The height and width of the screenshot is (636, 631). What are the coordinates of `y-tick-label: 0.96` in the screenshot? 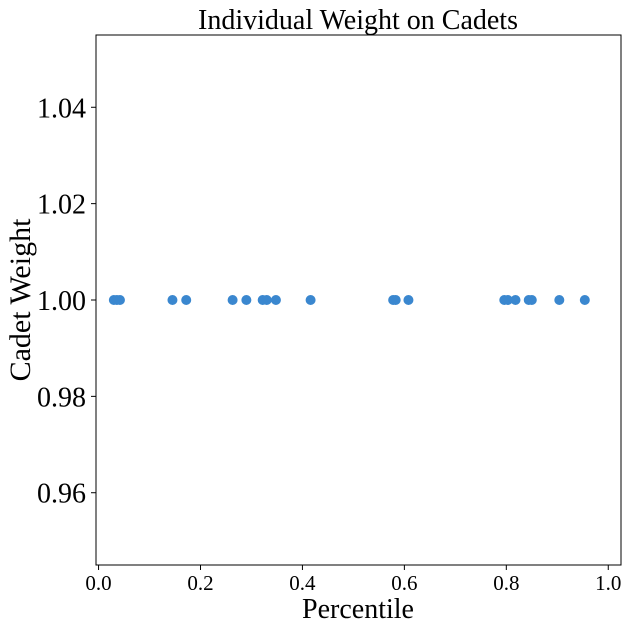 It's located at (61, 494).